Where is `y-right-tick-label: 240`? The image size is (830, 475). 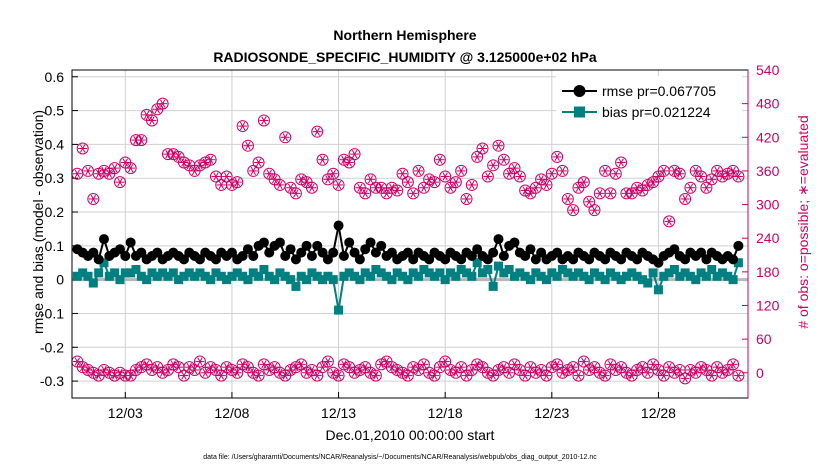 y-right-tick-label: 240 is located at coordinates (768, 238).